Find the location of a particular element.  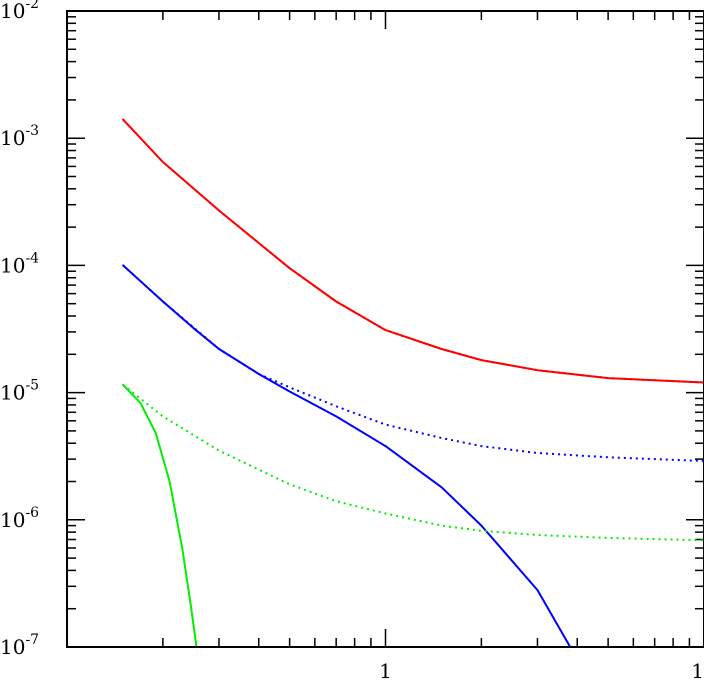

y-tick-label: 10⁻³ is located at coordinates (19, 136).